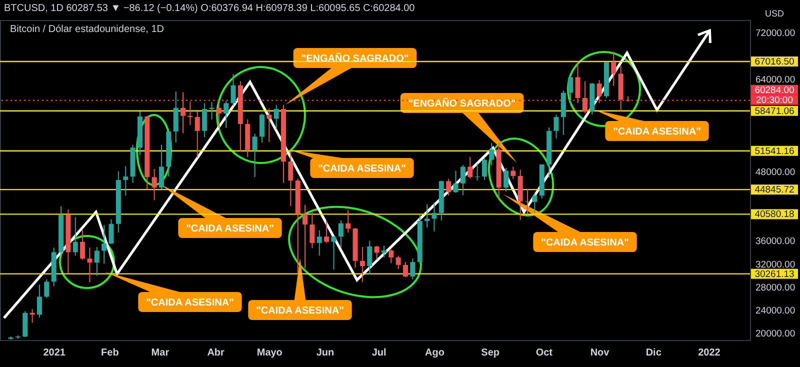 The width and height of the screenshot is (800, 367). I want to click on y-tick-label: 20000.00, so click(776, 334).